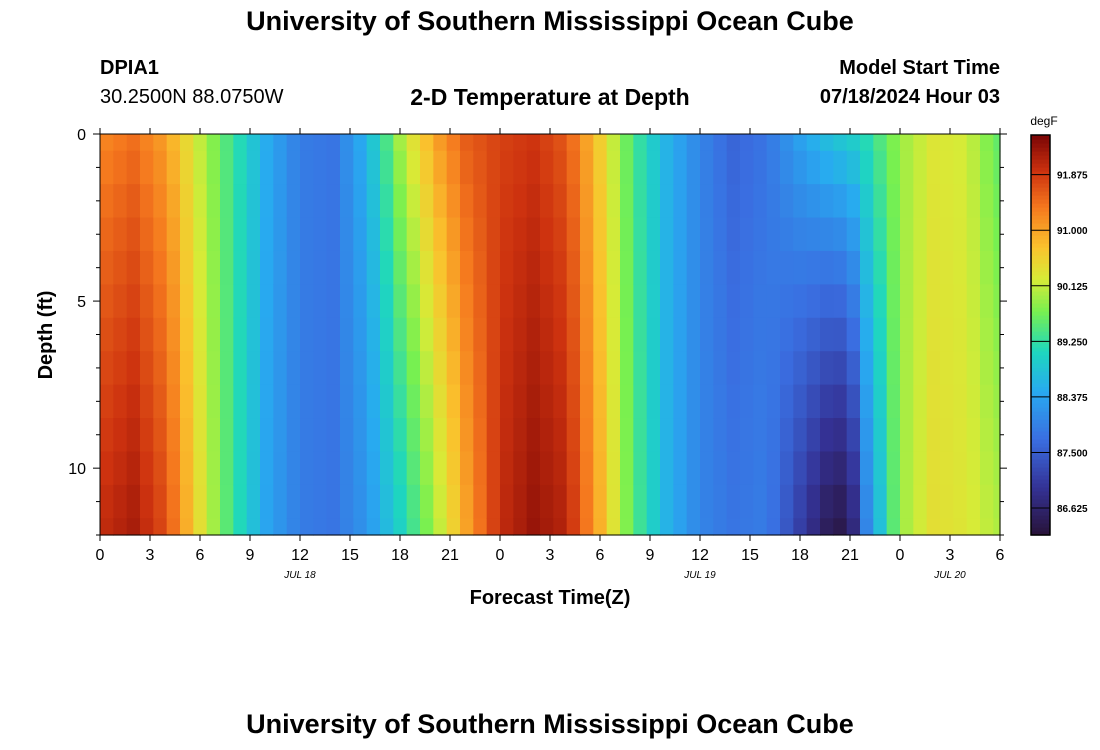  I want to click on x-tick-label: 9, so click(250, 555).